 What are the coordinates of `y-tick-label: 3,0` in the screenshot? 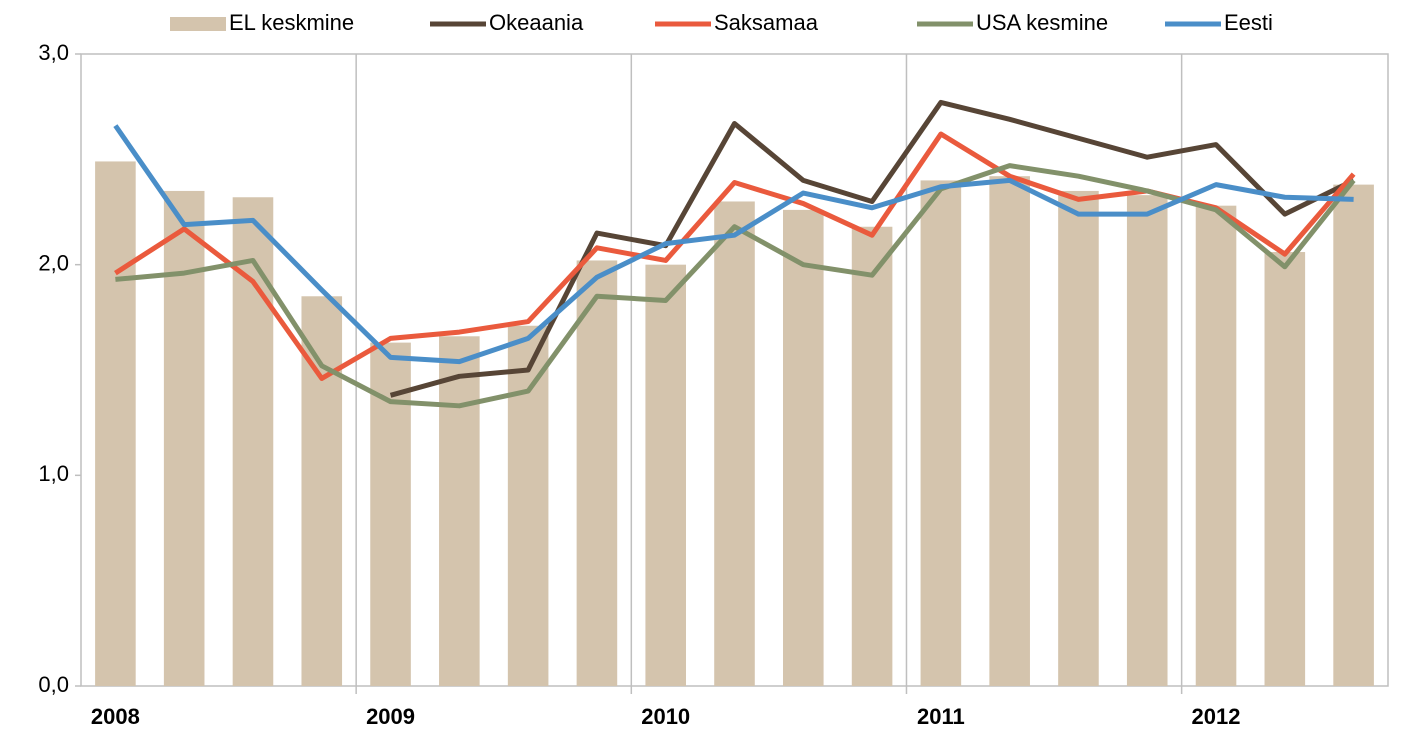 It's located at (53, 52).